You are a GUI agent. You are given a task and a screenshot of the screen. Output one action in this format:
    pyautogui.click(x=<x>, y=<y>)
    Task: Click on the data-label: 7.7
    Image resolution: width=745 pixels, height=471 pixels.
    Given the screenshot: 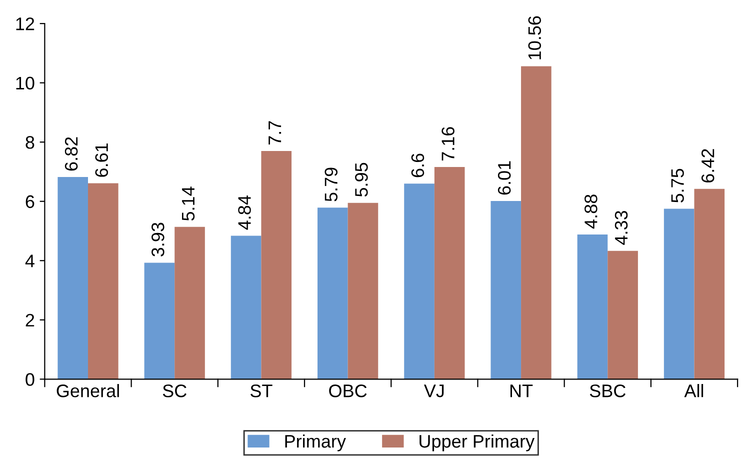 What is the action you would take?
    pyautogui.click(x=275, y=132)
    